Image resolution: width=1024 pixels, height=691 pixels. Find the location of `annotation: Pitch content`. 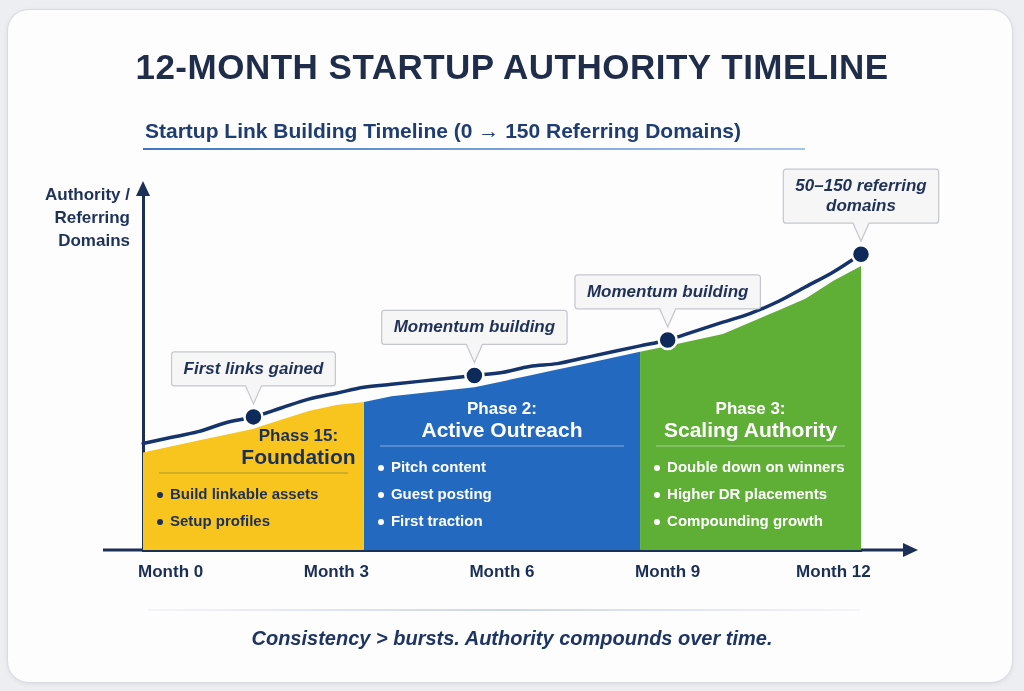

annotation: Pitch content is located at coordinates (438, 467).